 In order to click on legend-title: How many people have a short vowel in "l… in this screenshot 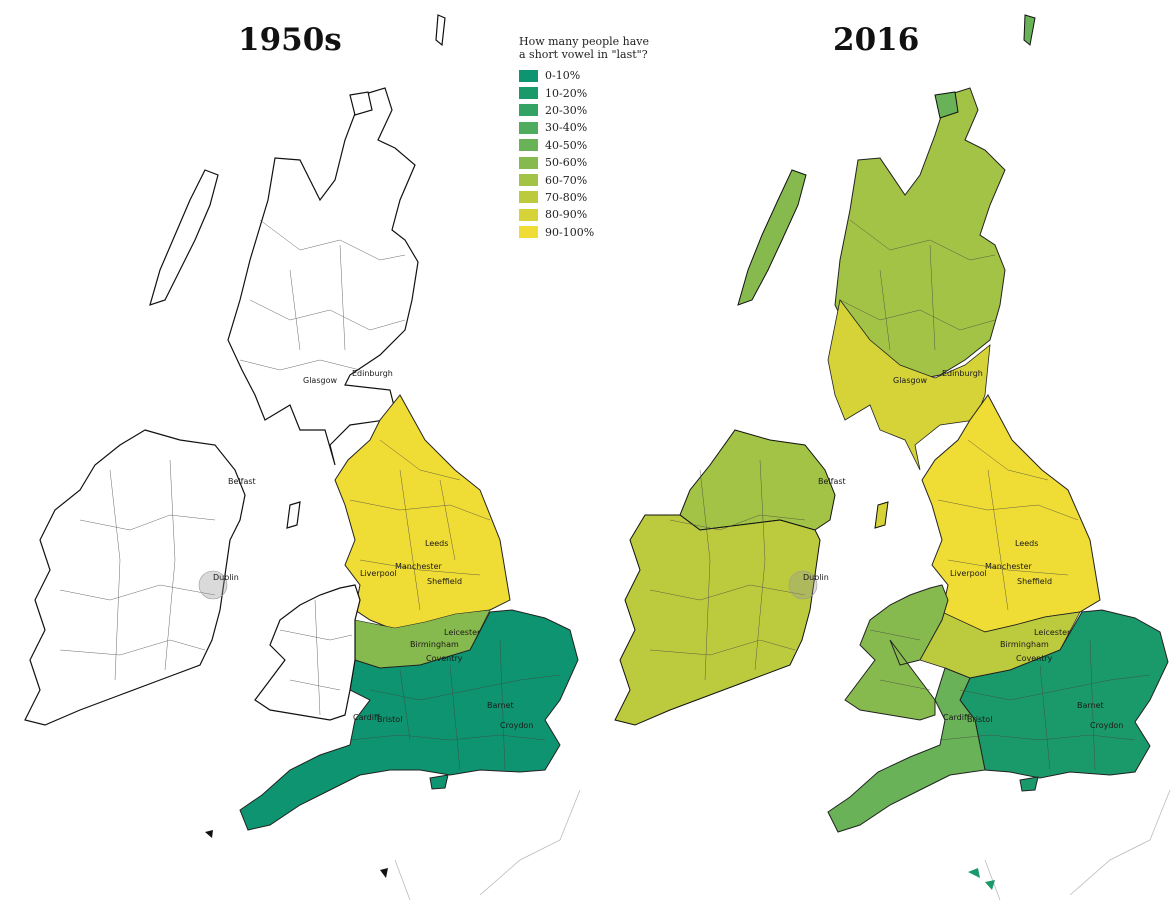, I will do `click(599, 48)`.